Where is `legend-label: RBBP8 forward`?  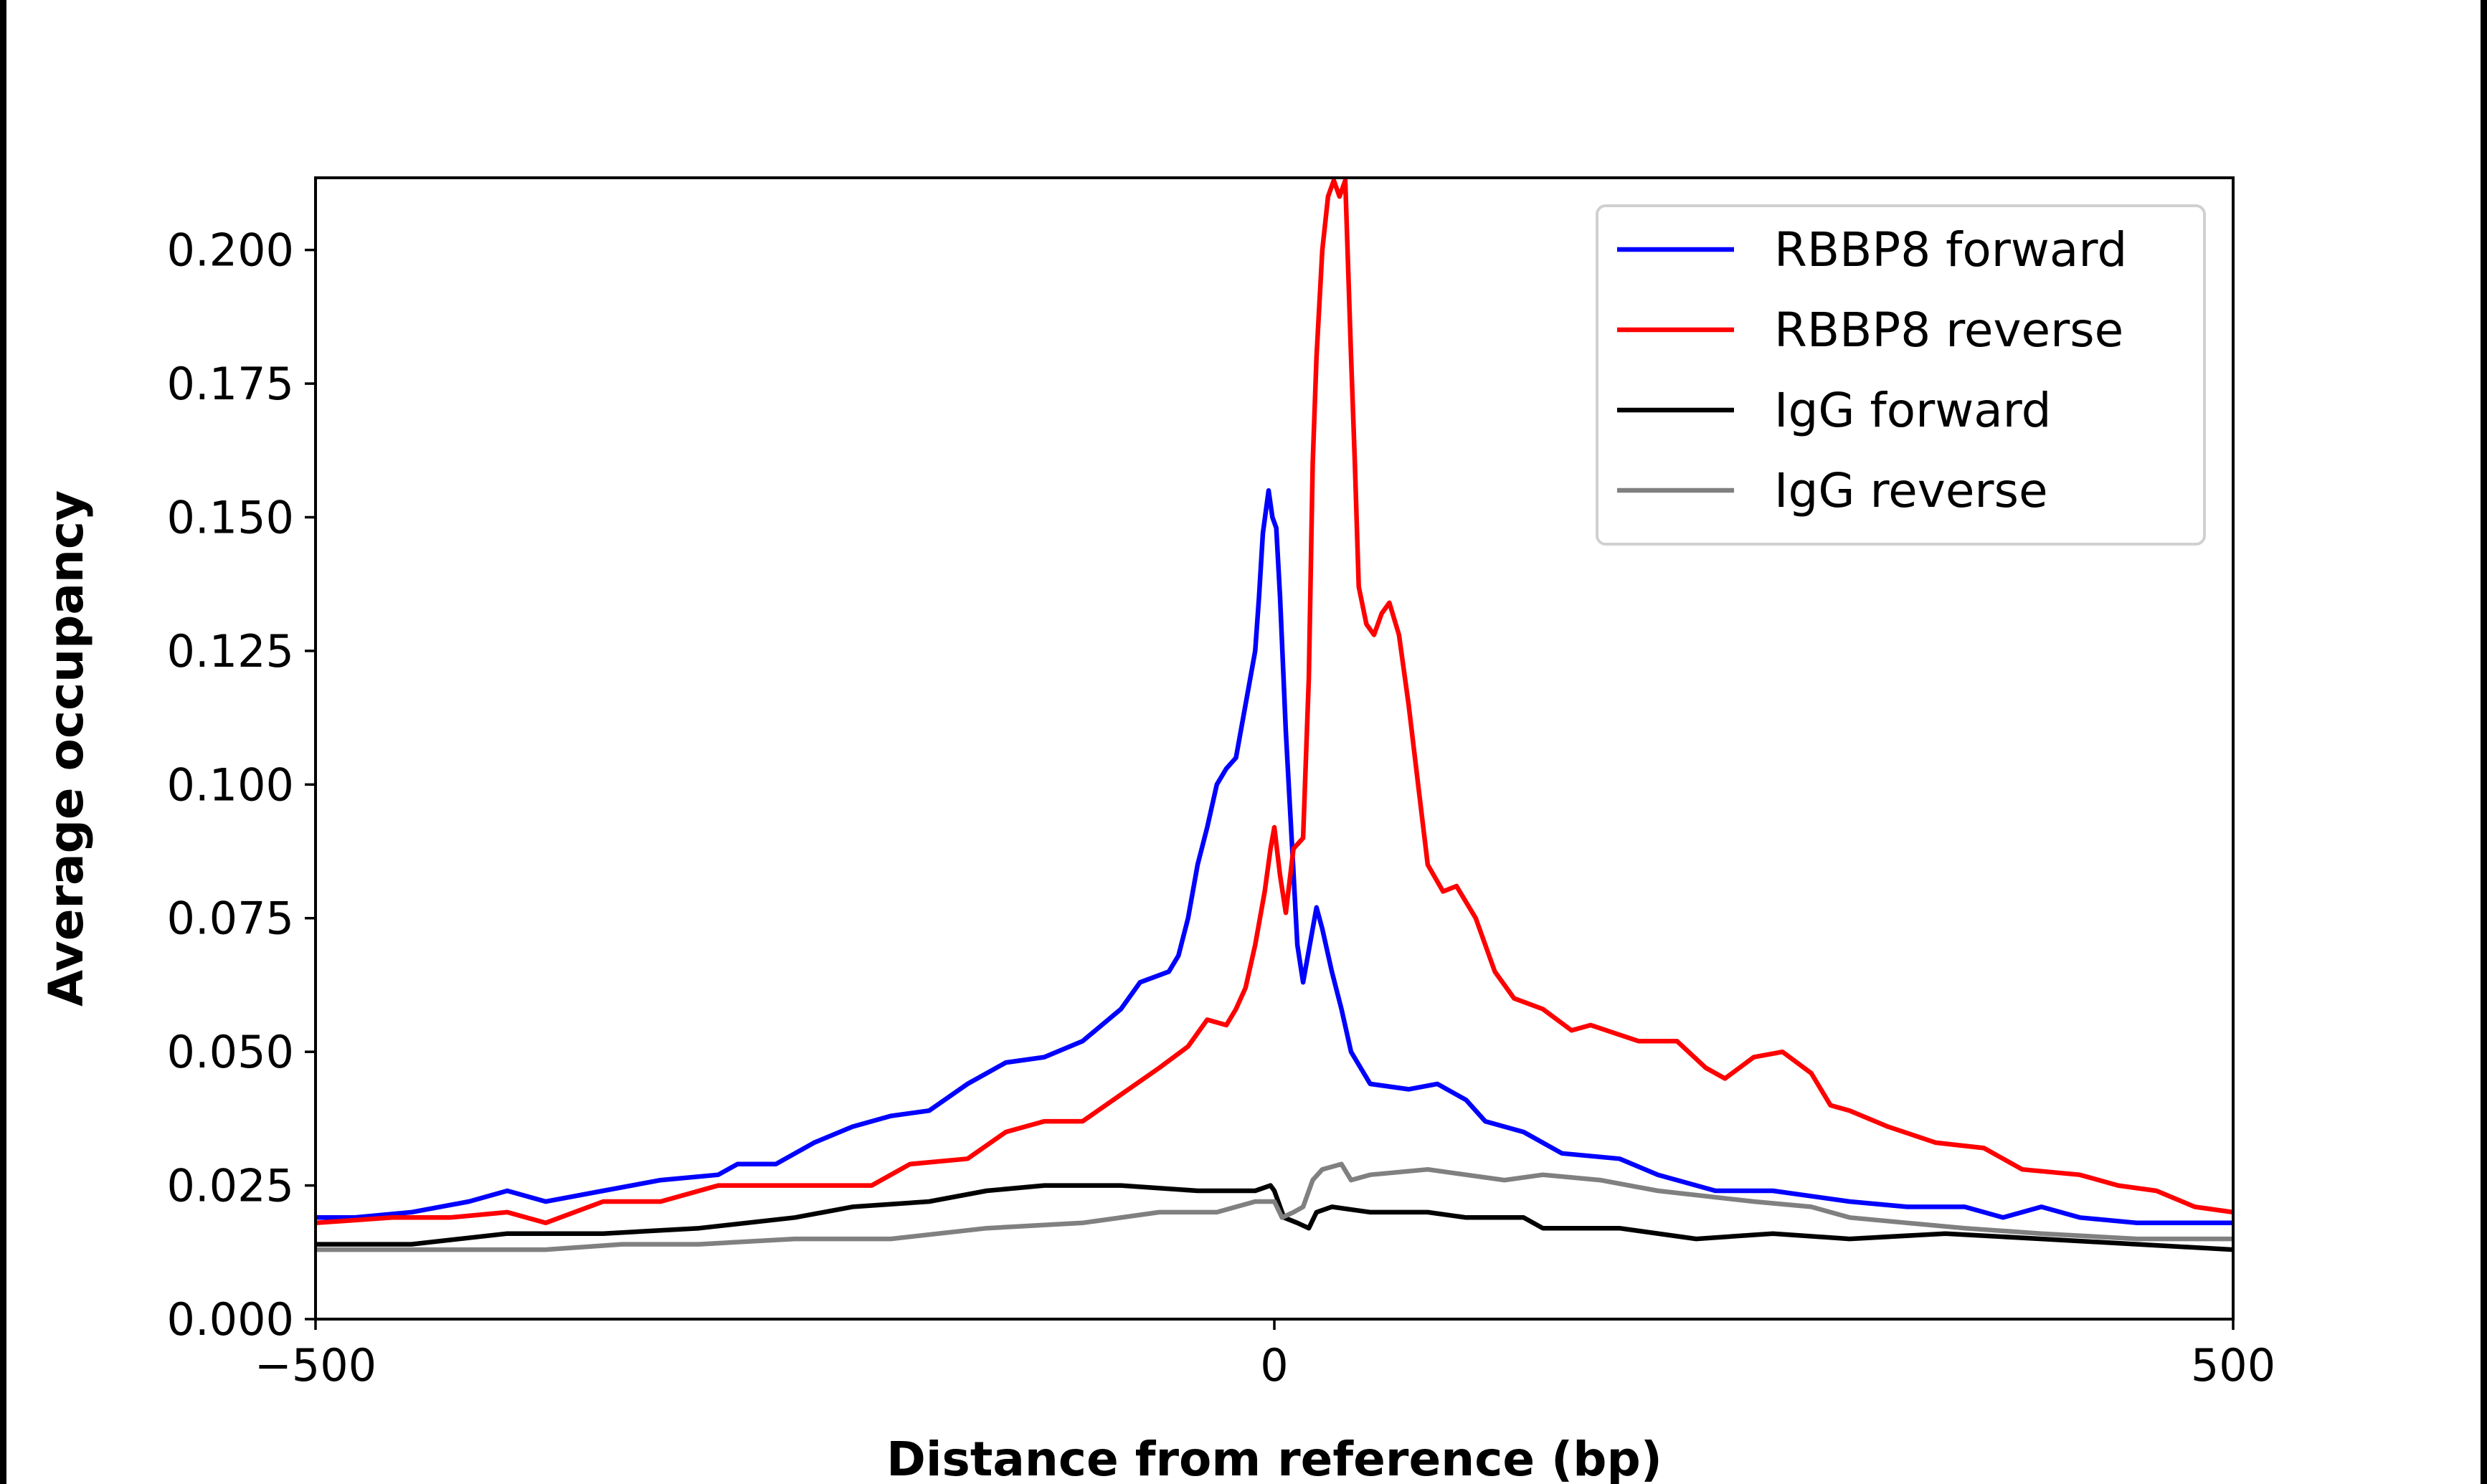
legend-label: RBBP8 forward is located at coordinates (1951, 249).